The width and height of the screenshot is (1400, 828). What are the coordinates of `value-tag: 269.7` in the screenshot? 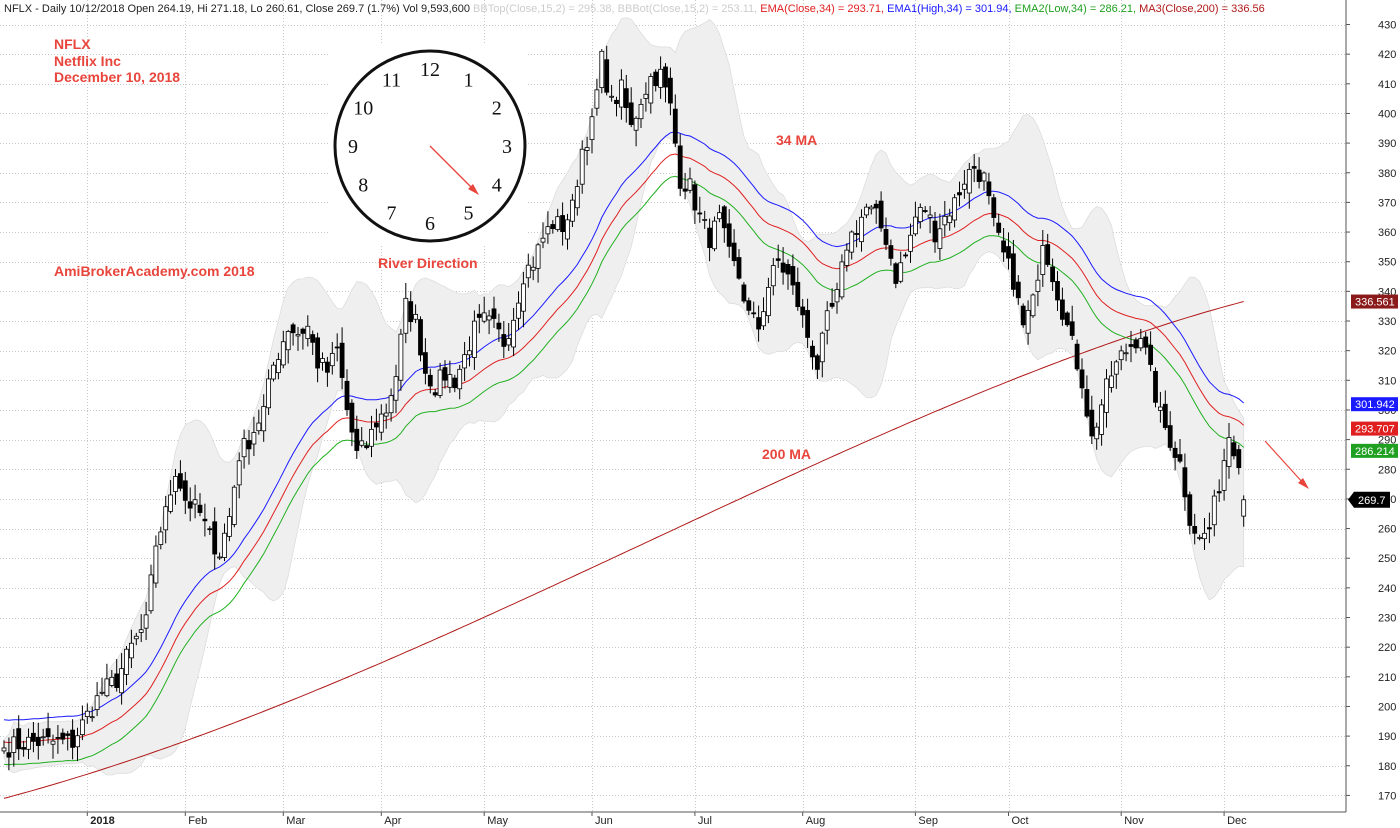 It's located at (1369, 499).